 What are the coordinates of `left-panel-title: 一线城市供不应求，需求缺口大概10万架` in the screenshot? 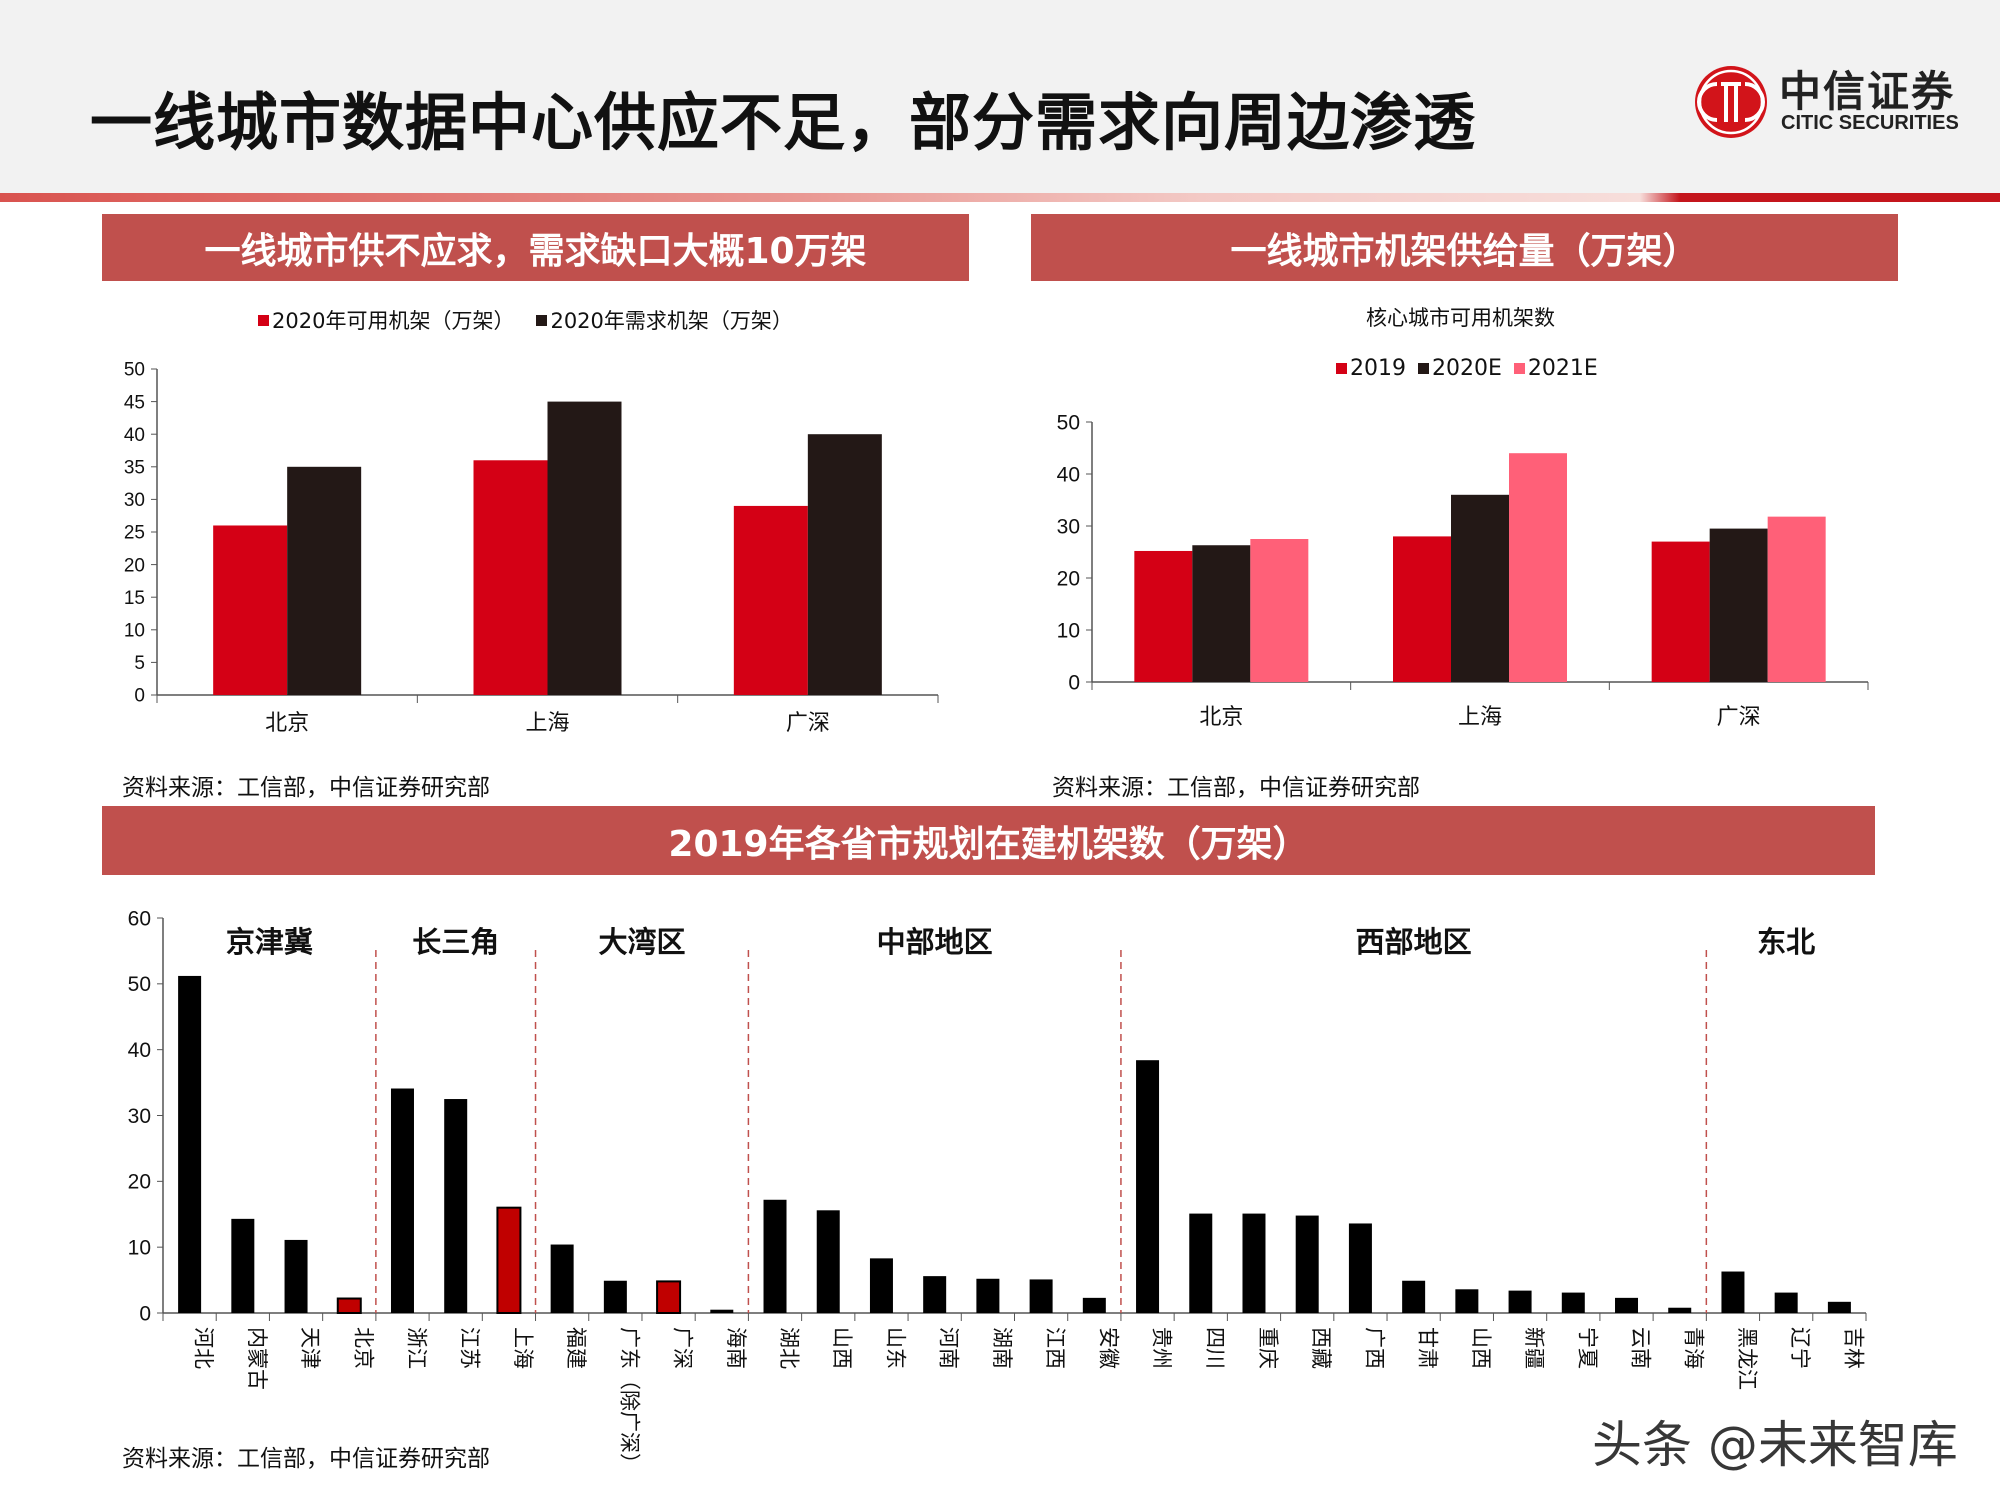 It's located at (535, 247).